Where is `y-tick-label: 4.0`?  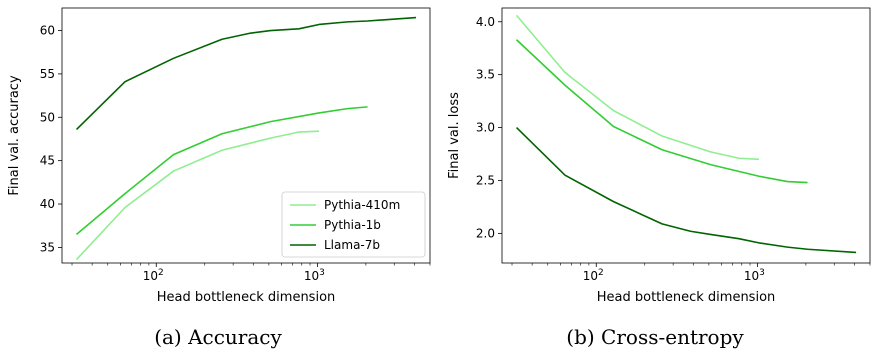
y-tick-label: 4.0 is located at coordinates (485, 22).